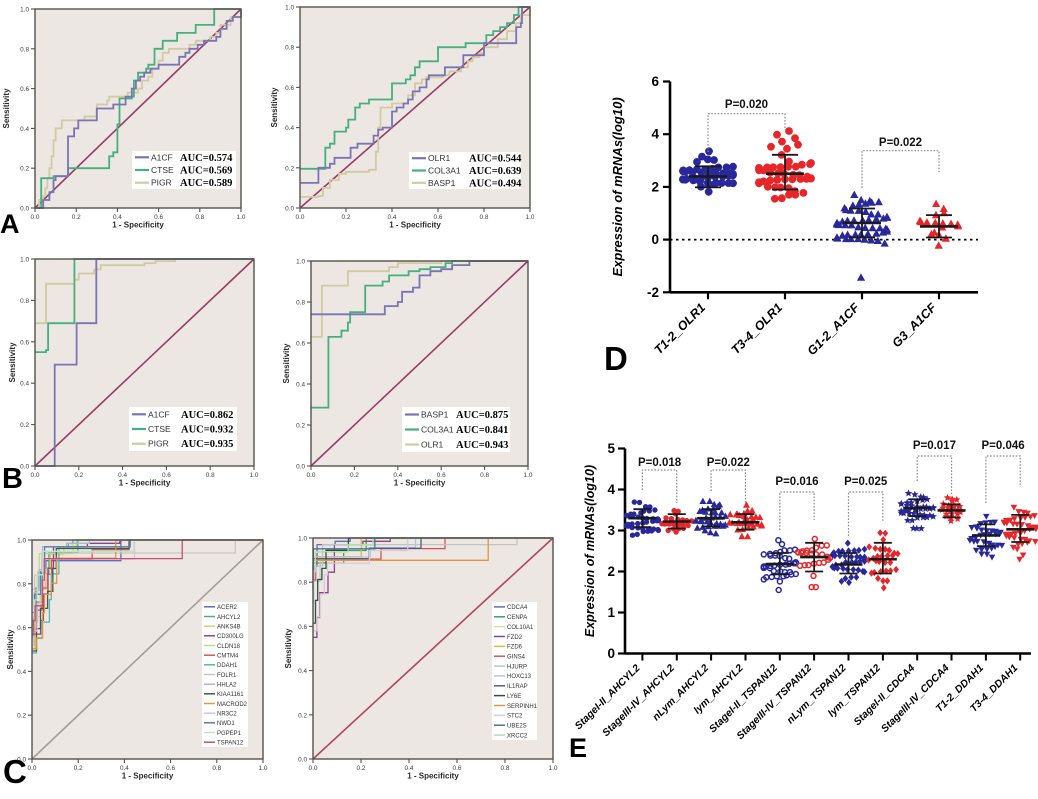  What do you see at coordinates (227, 715) in the screenshot?
I see `svg-text: NR3C2` at bounding box center [227, 715].